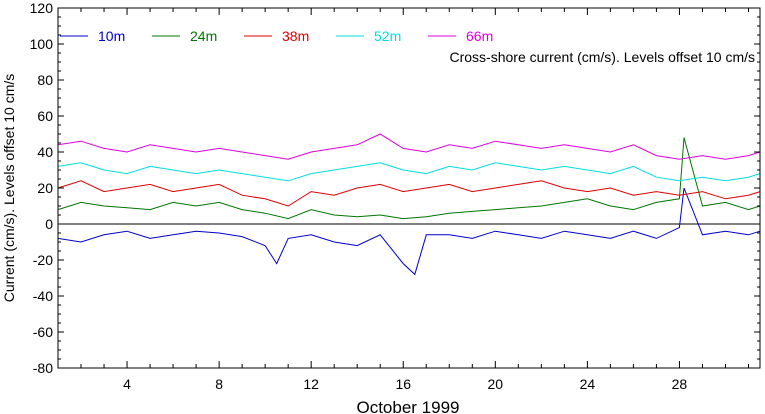  Describe the element at coordinates (43, 332) in the screenshot. I see `y-tick-label: -60` at that location.